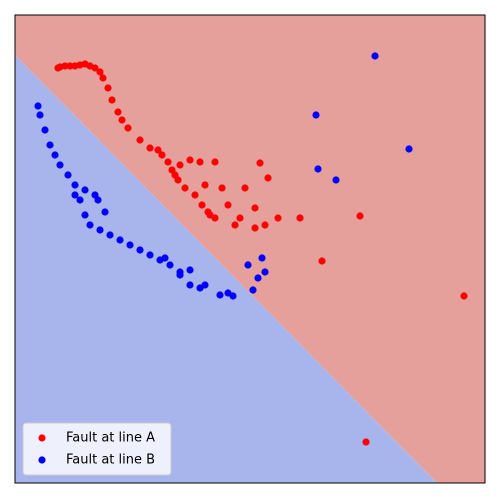 Image resolution: width=500 pixels, height=502 pixels. Describe the element at coordinates (110, 460) in the screenshot. I see `legend-label: Fault at line B` at that location.